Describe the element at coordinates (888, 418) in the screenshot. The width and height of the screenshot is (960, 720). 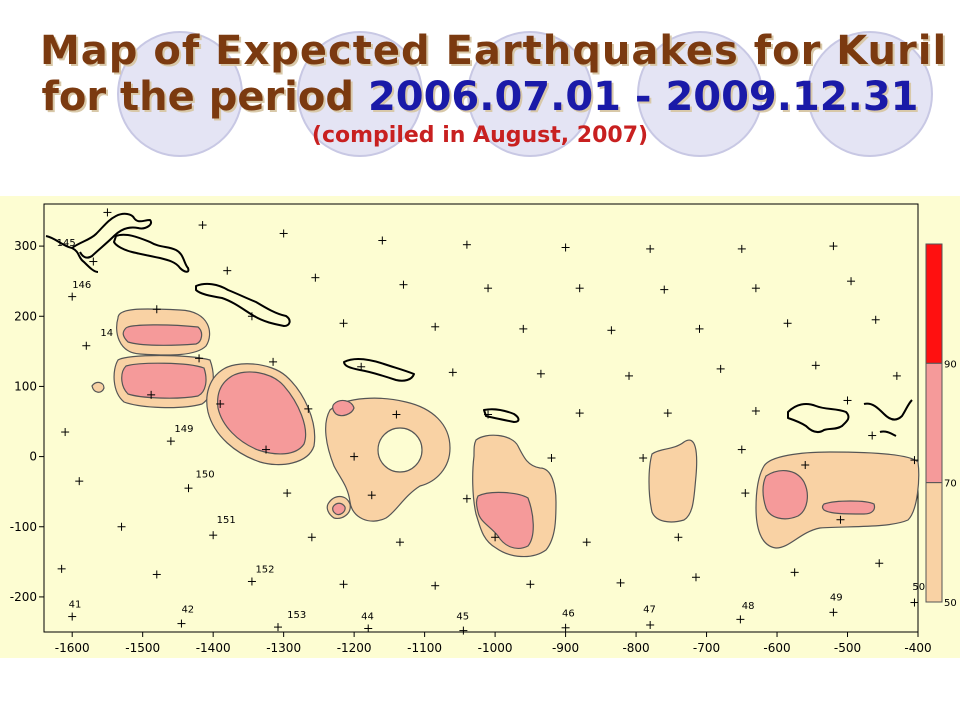
I see `coastline-east` at that location.